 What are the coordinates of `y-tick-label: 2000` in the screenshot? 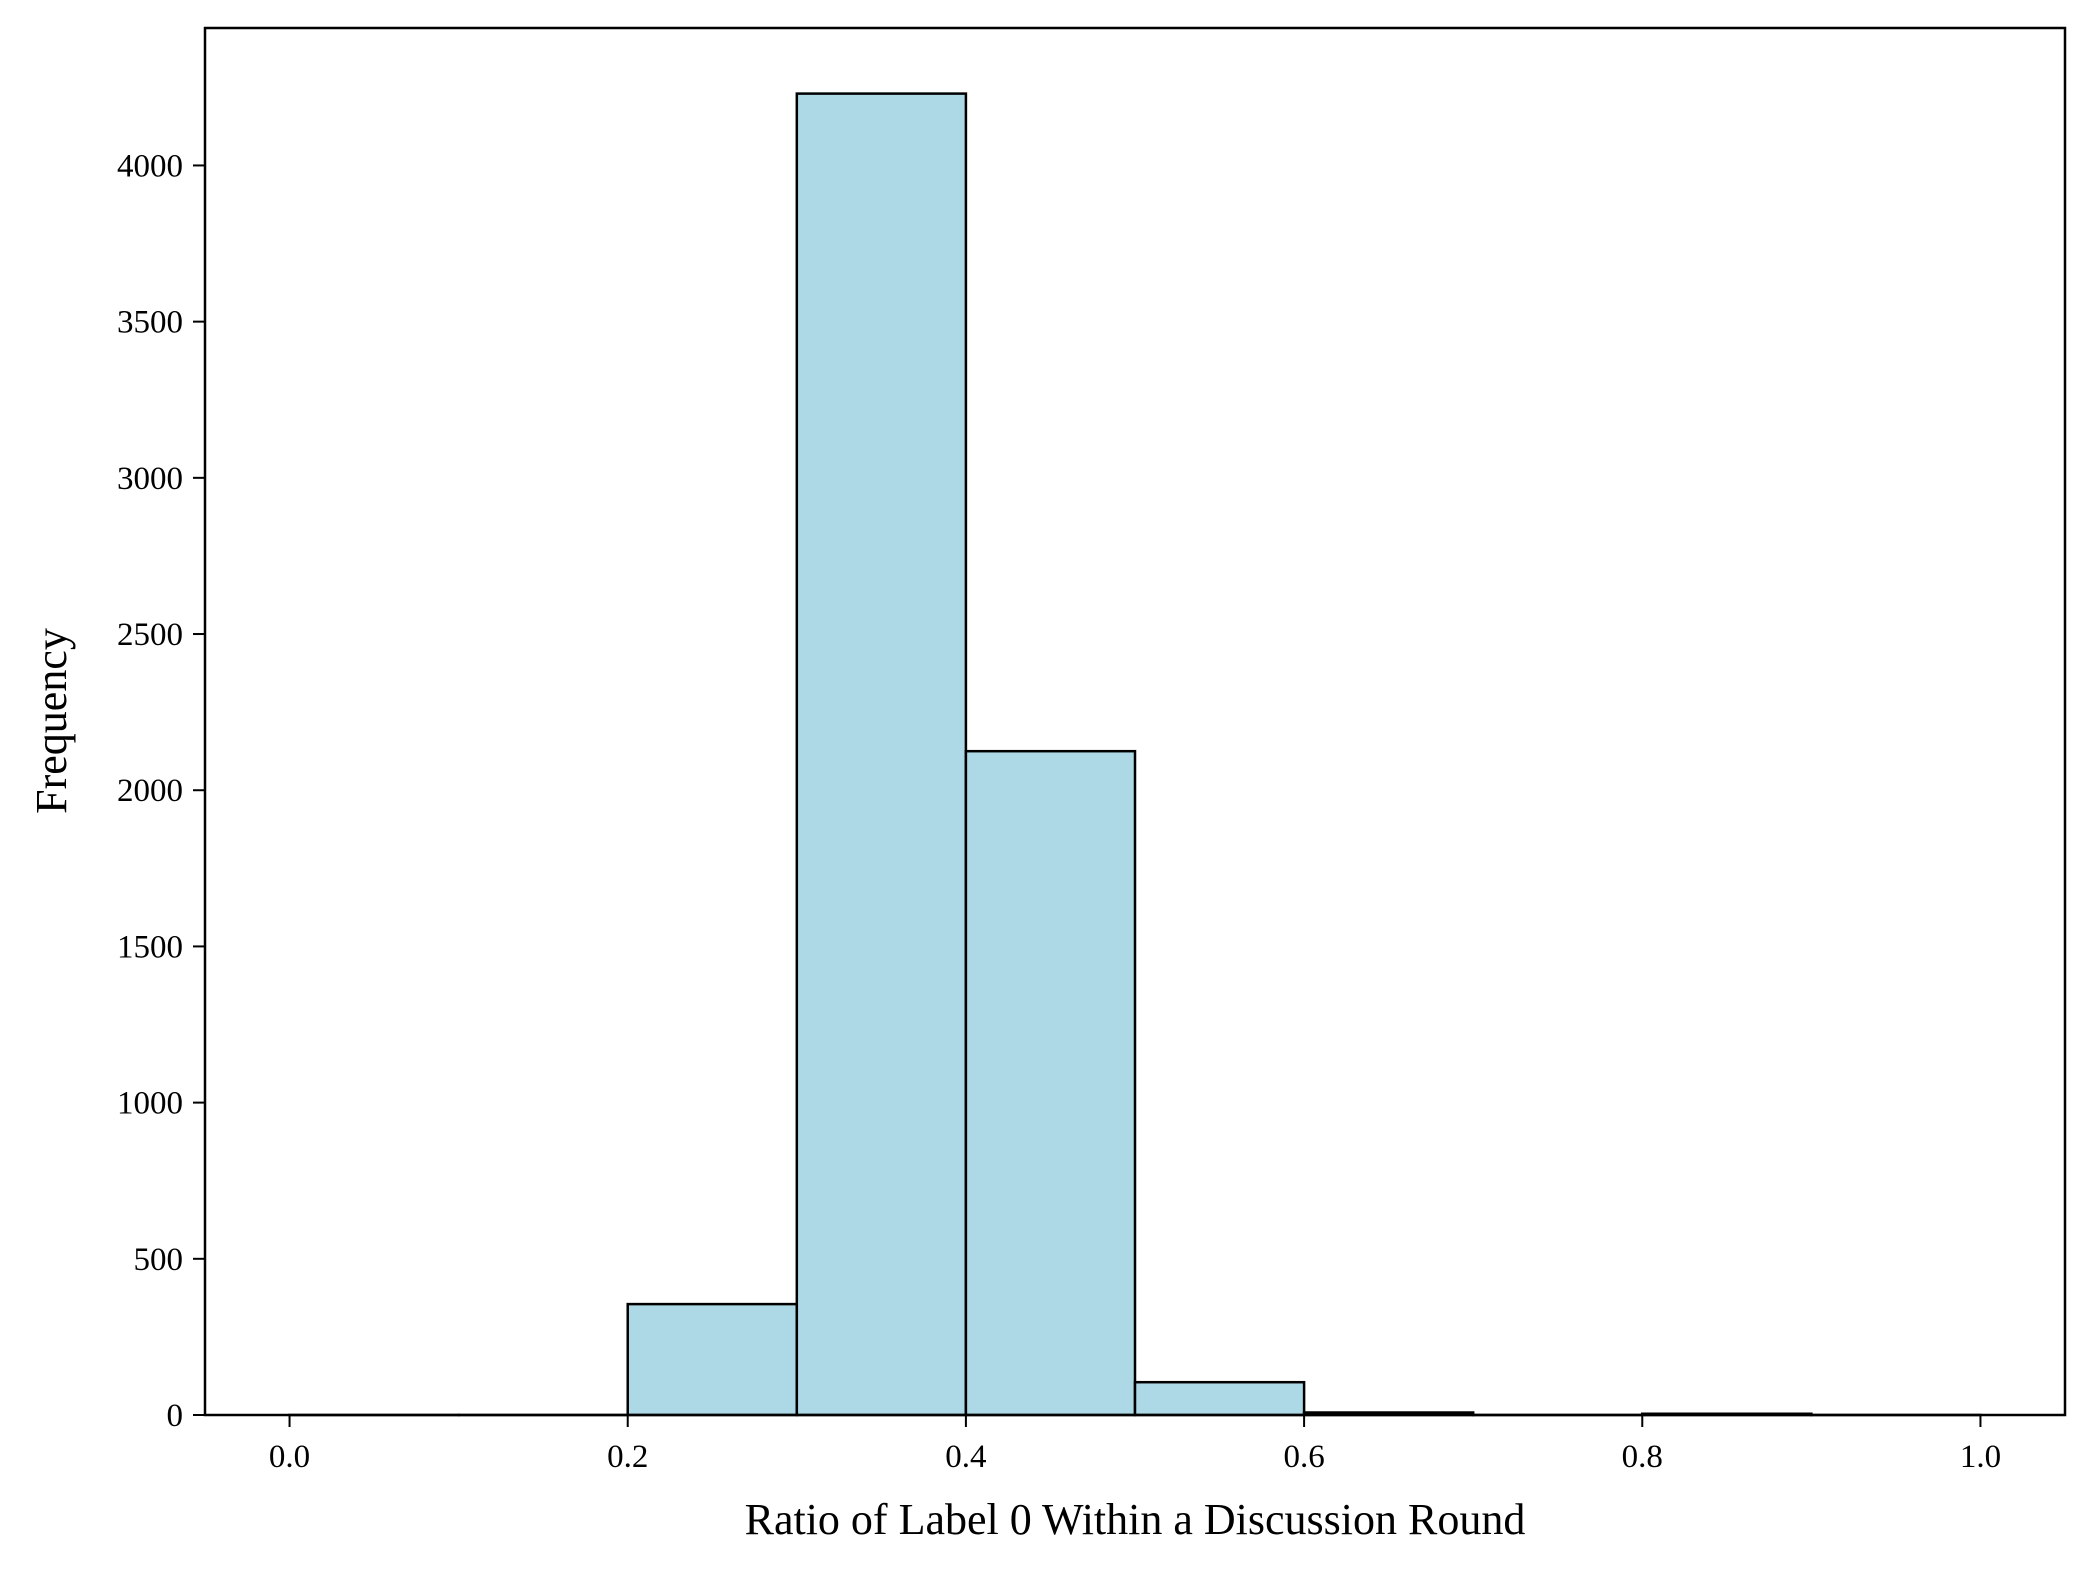 It's located at (150, 791).